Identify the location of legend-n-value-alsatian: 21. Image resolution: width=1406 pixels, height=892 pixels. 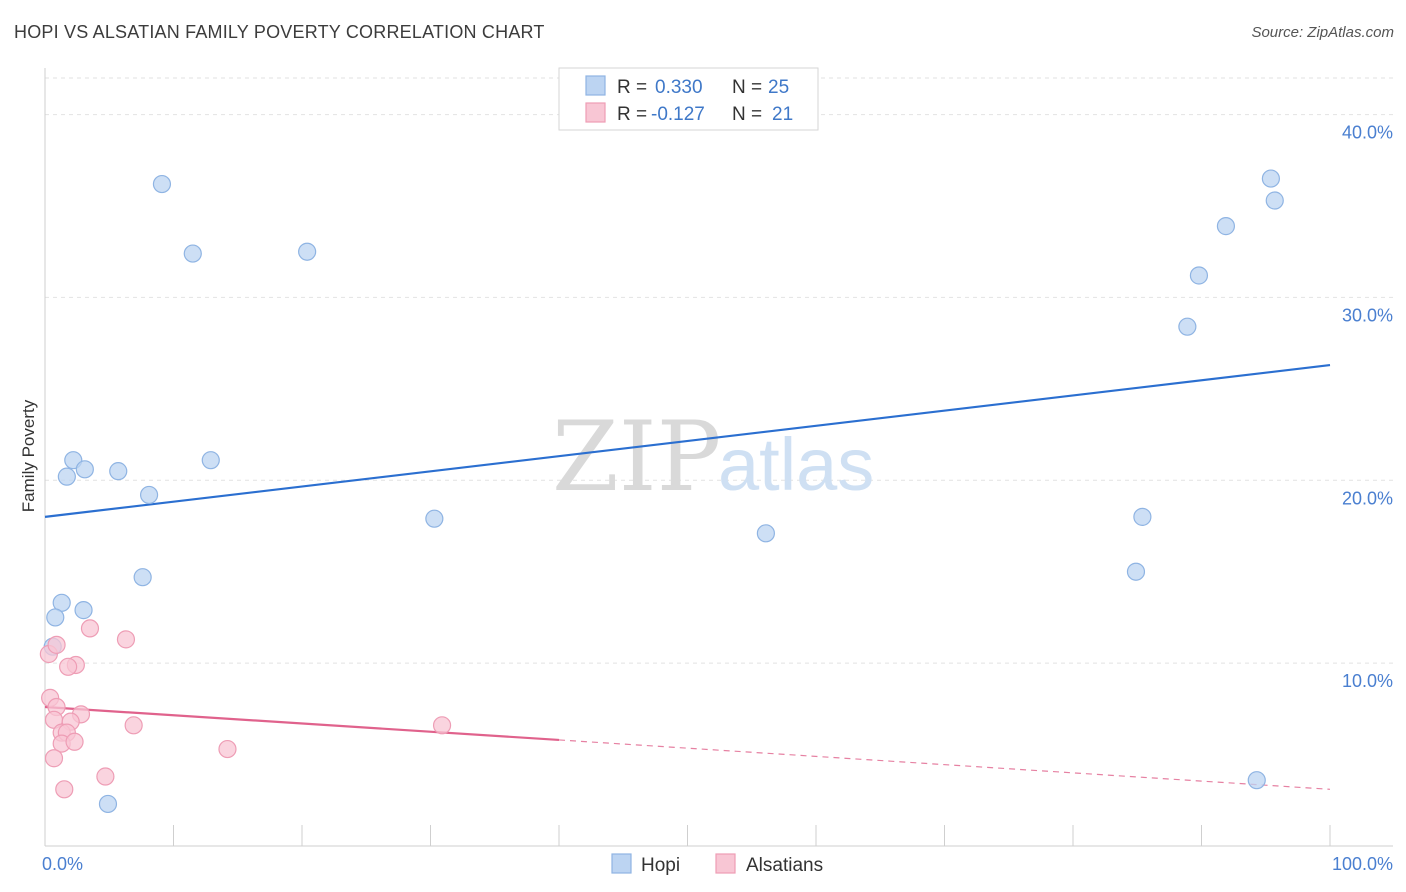
(782, 114).